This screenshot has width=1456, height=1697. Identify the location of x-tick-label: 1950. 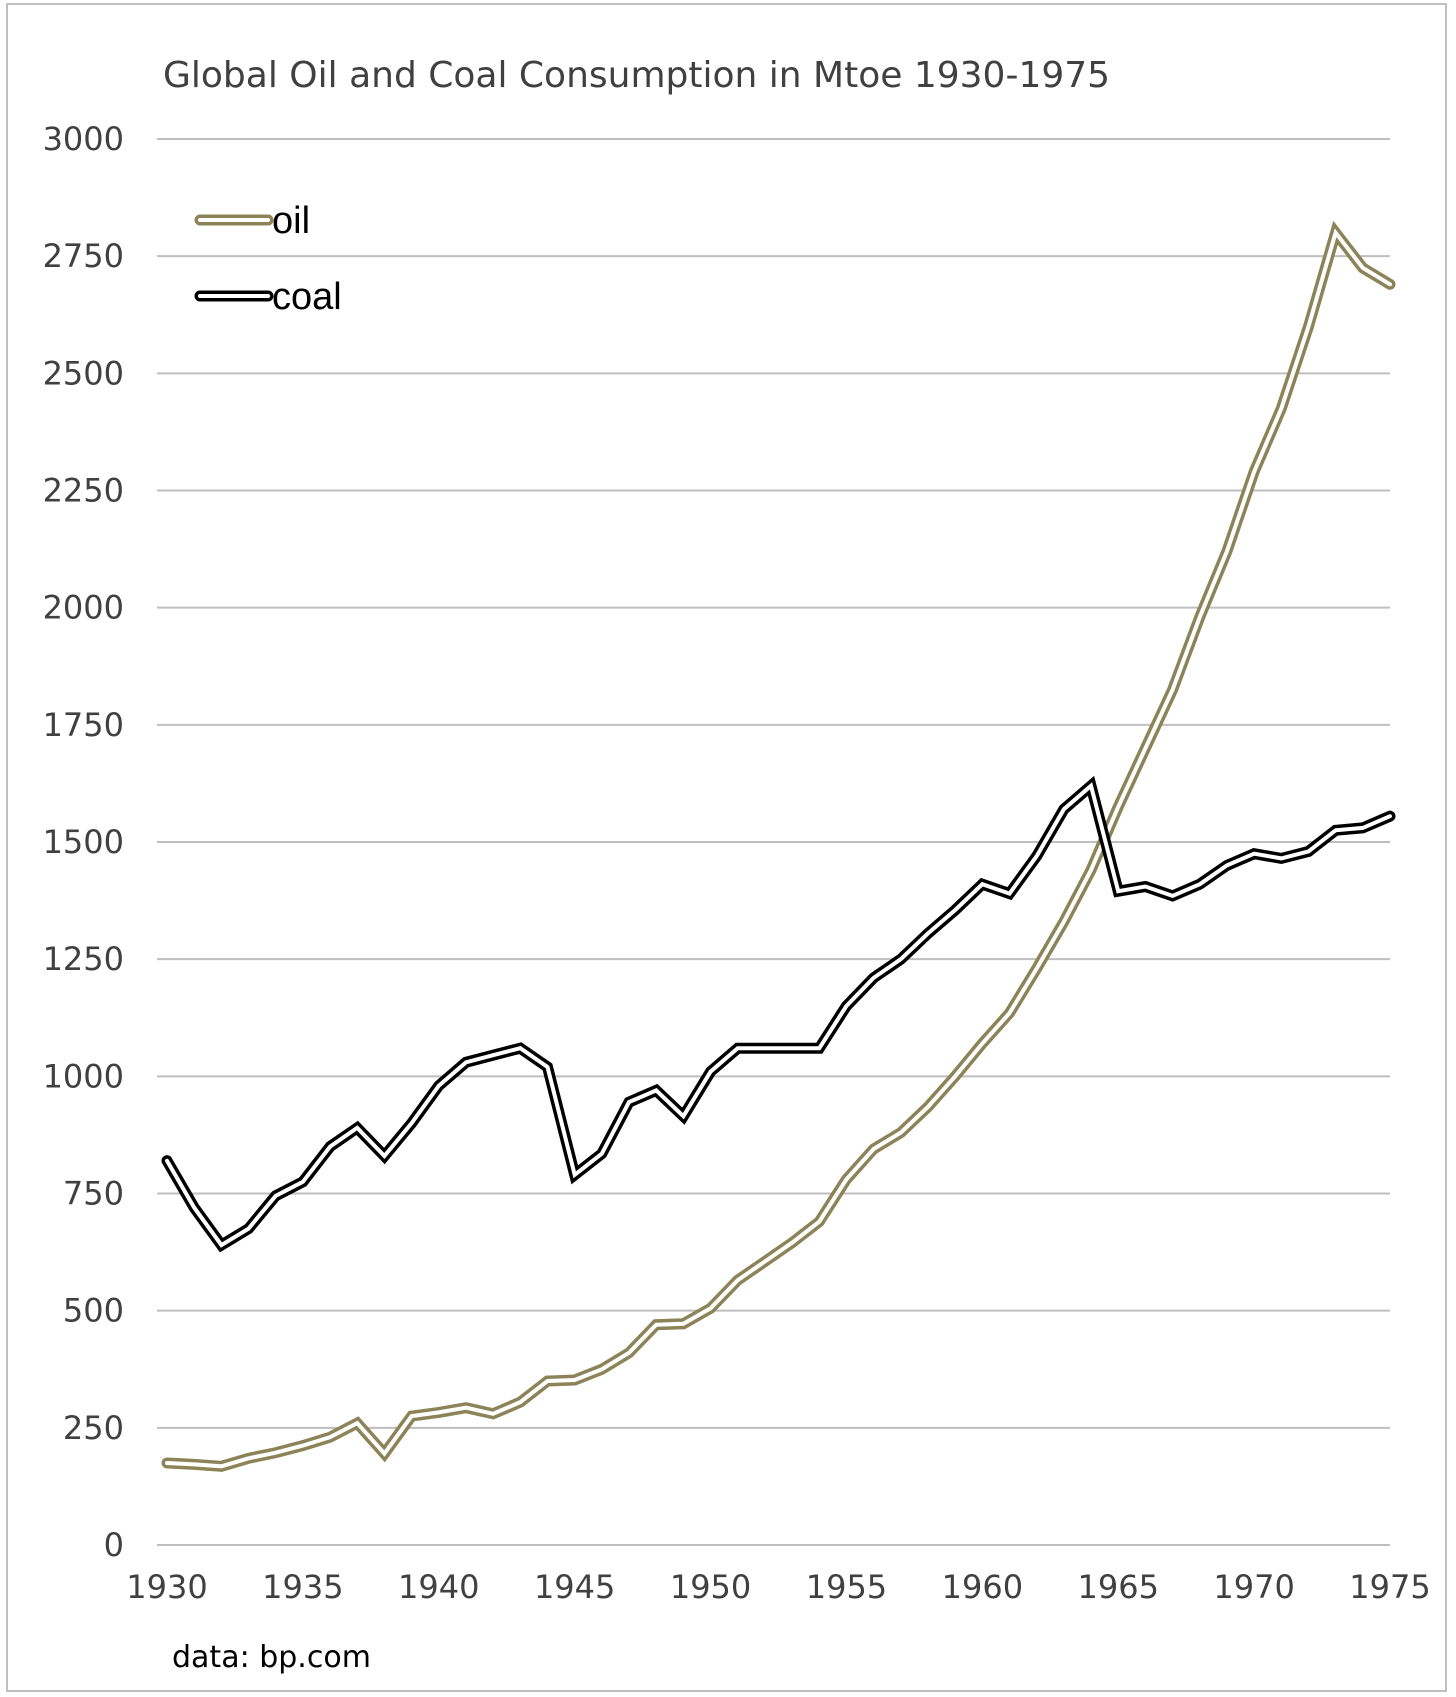
(710, 1587).